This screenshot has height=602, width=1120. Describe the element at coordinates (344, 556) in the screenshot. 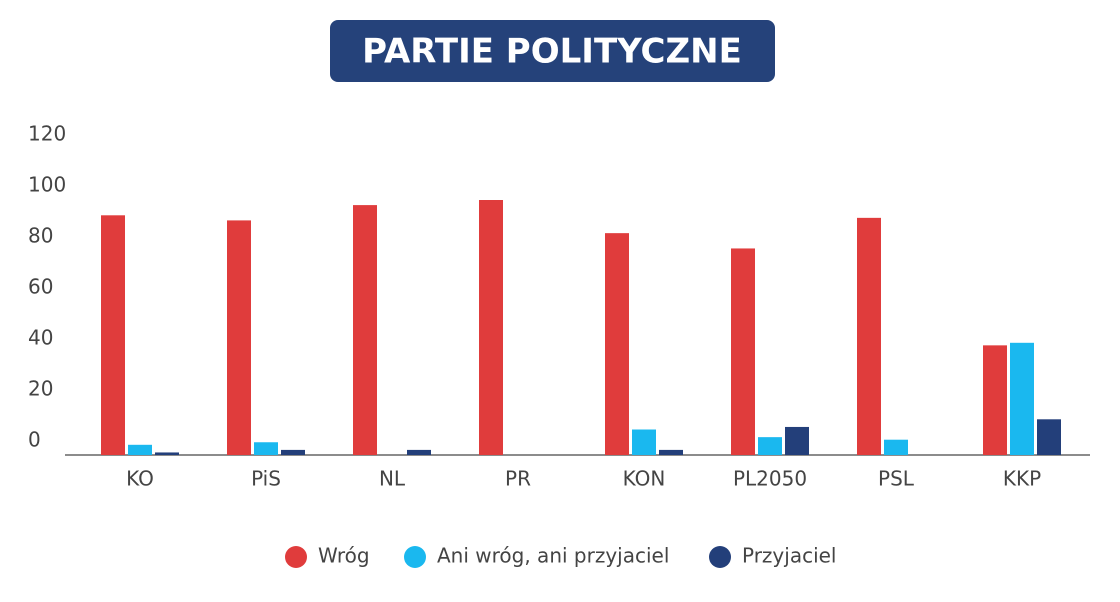

I see `legend-label: Wróg` at that location.